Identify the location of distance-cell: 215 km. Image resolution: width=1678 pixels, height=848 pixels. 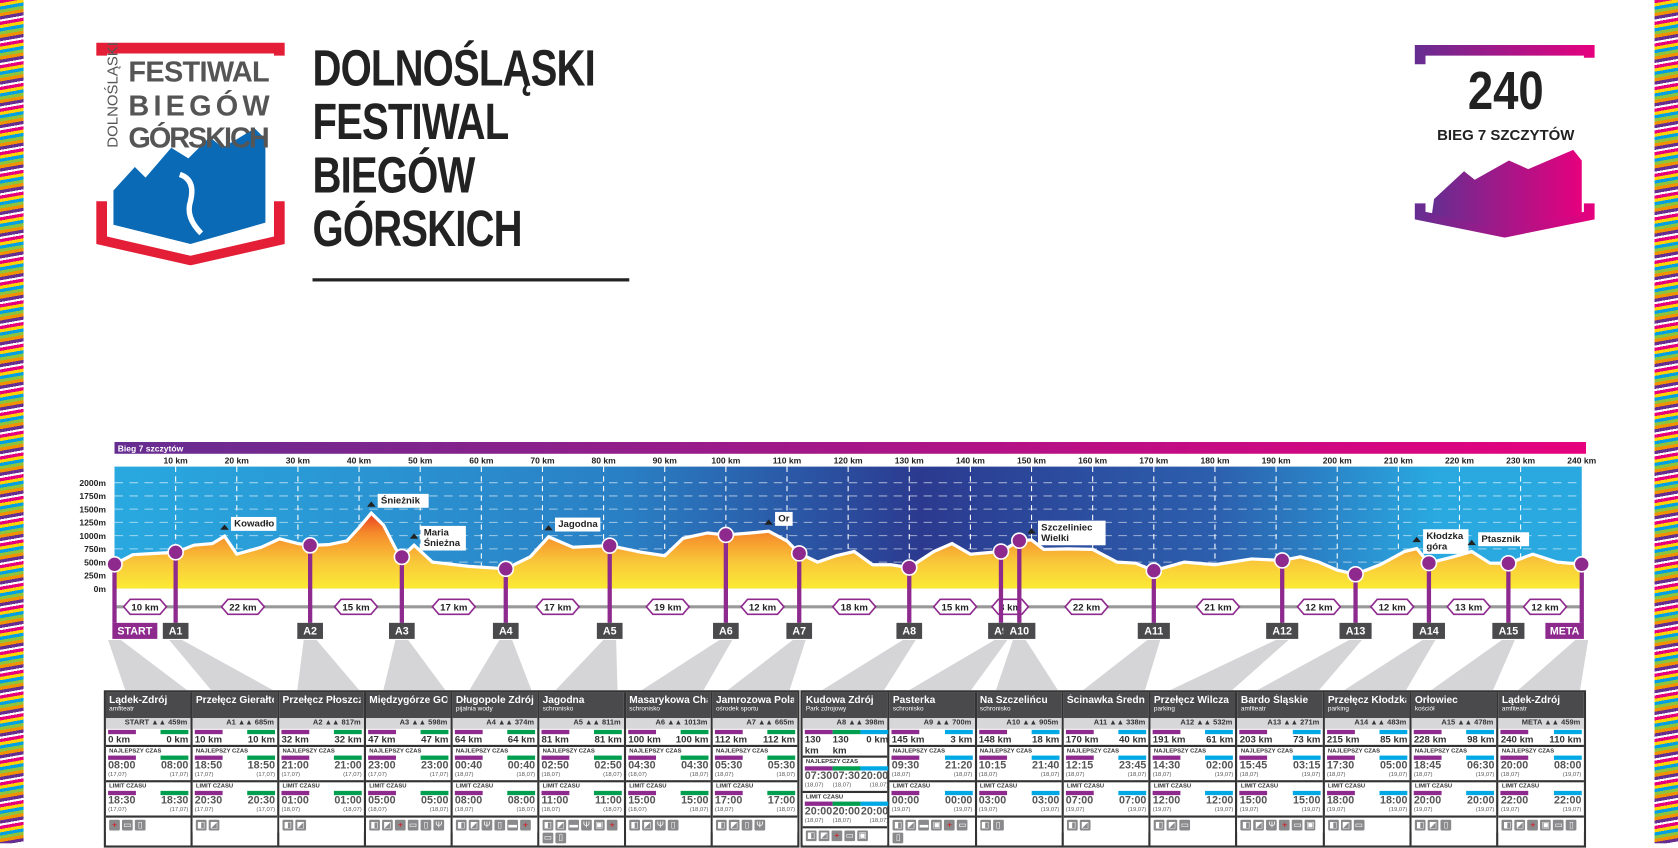
(1343, 737).